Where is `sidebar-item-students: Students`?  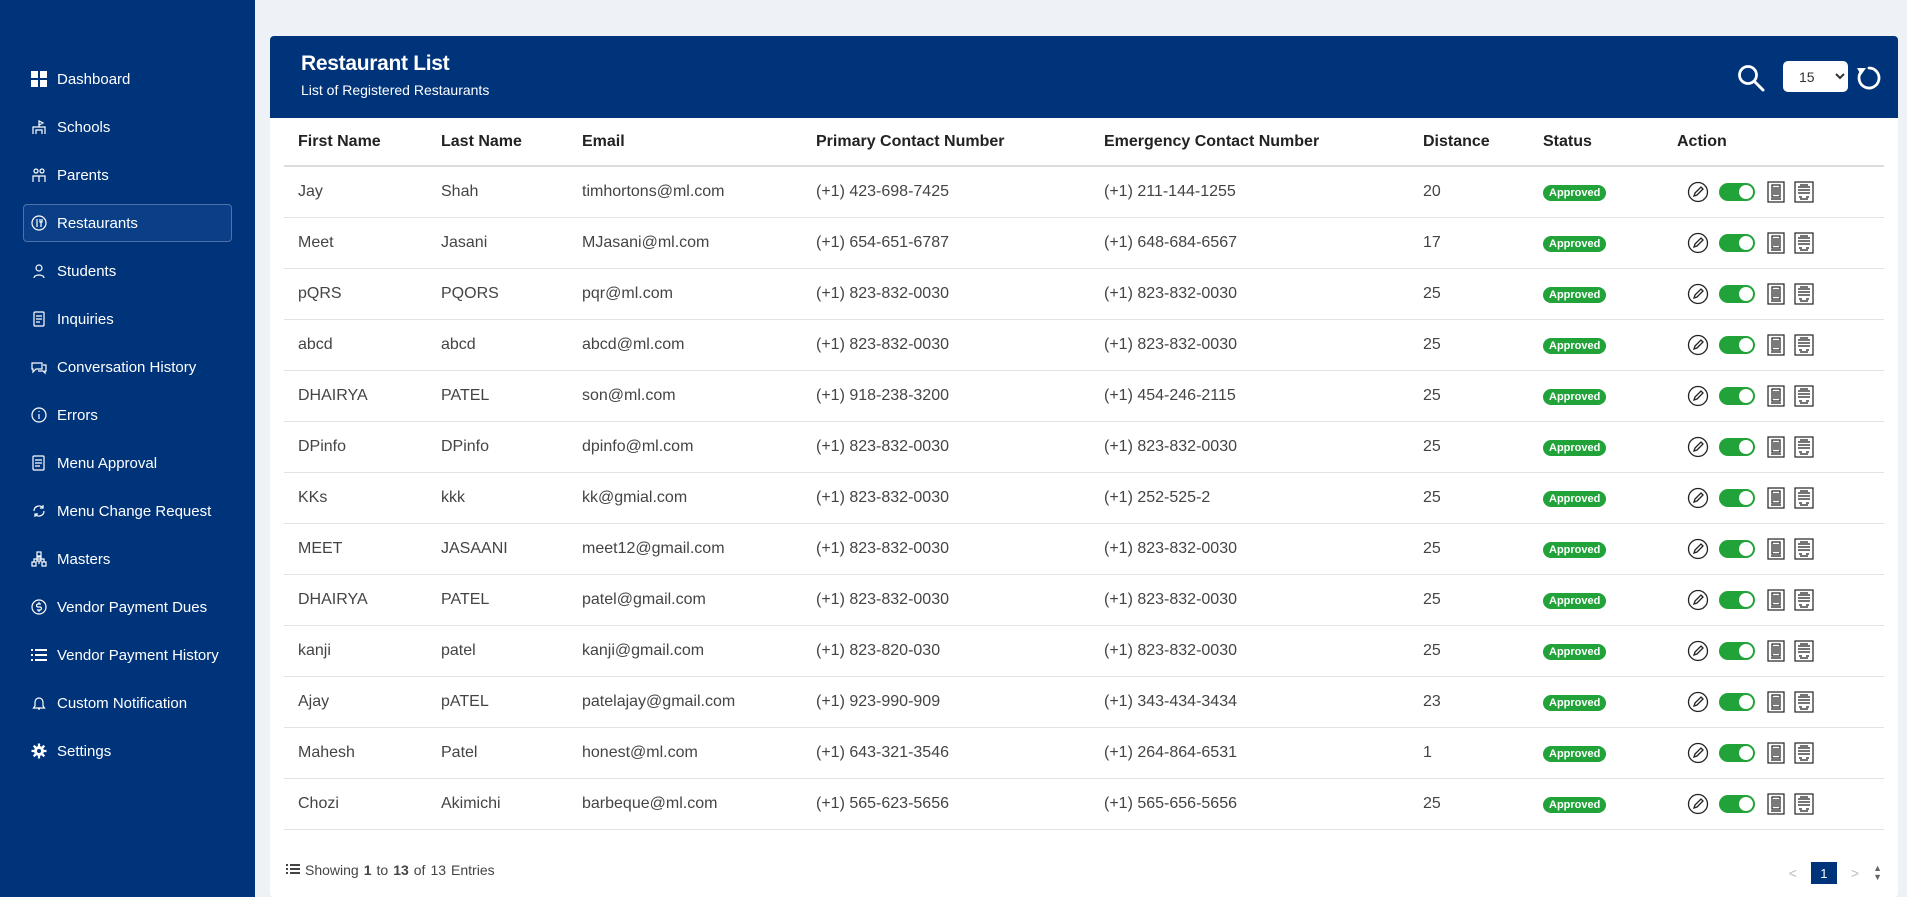
sidebar-item-students: Students is located at coordinates (127, 271).